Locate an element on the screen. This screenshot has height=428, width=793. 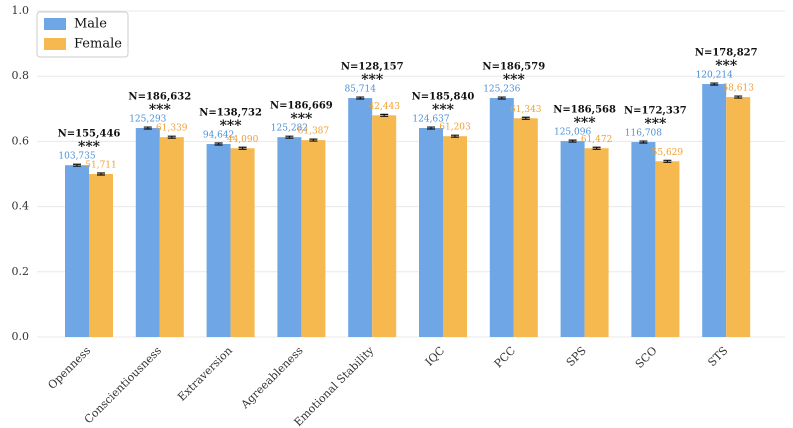
x-tick-label: Emotional Stability is located at coordinates (334, 385).